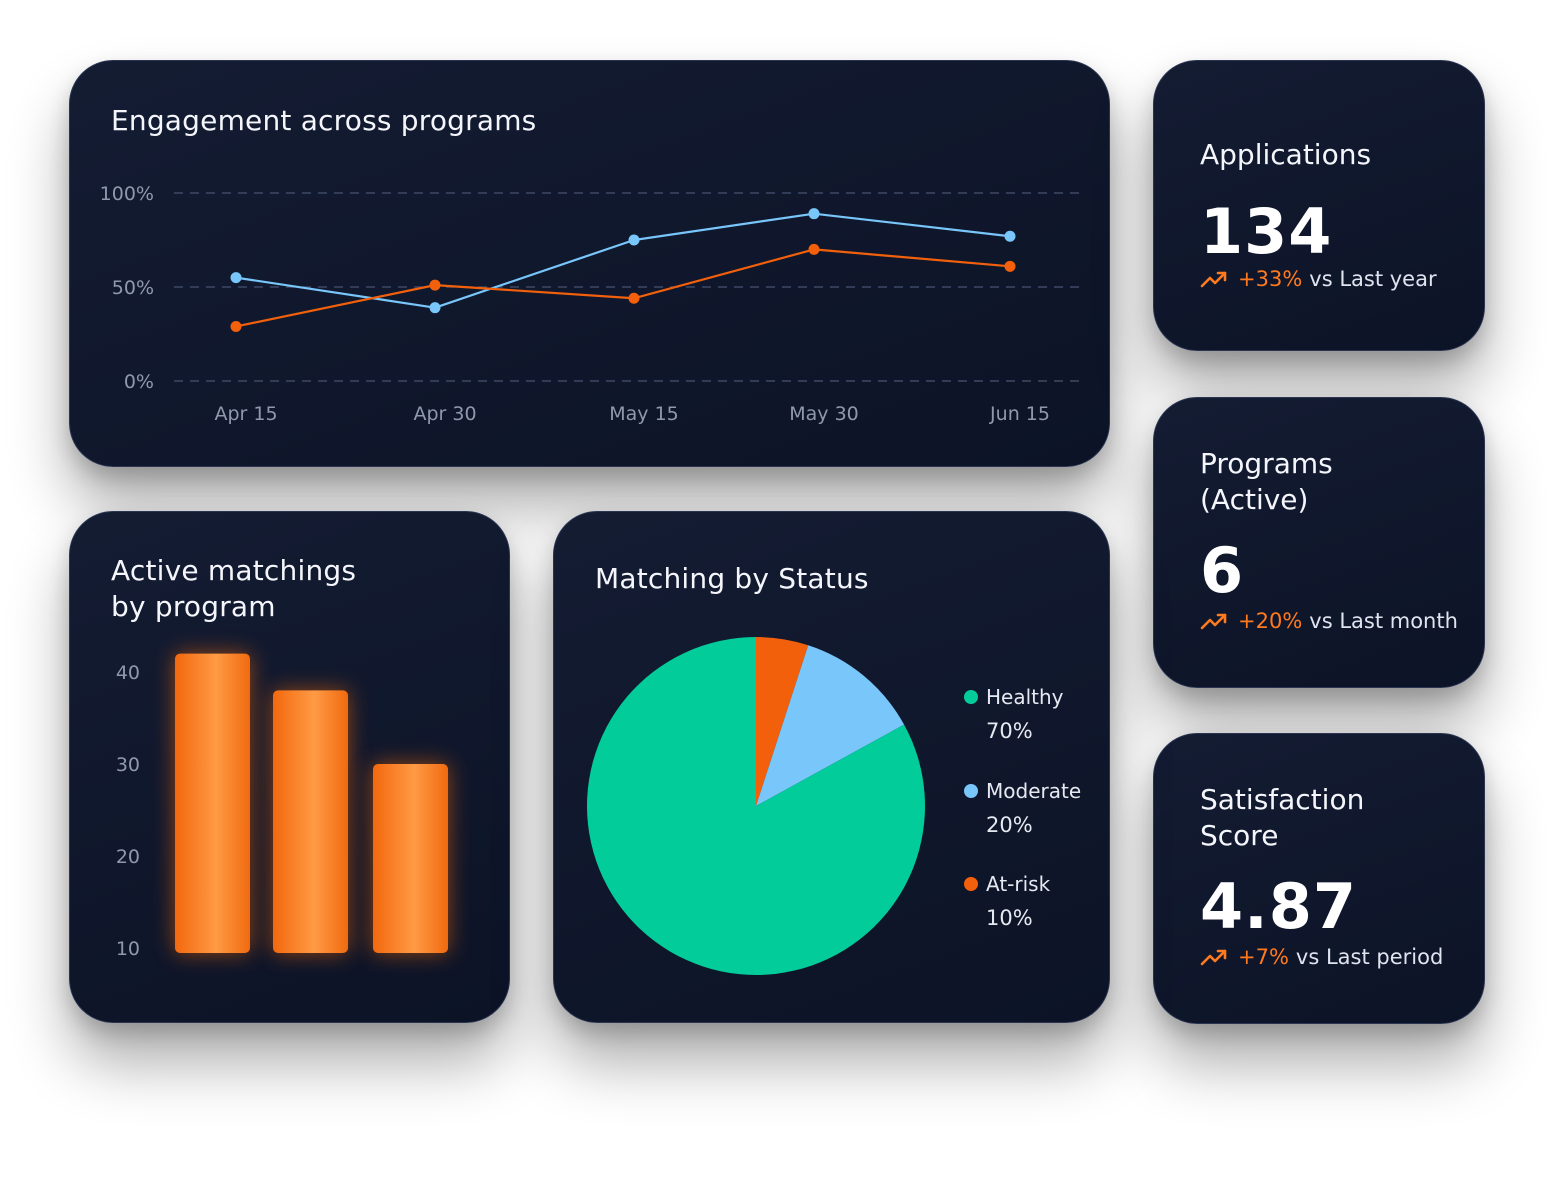 This screenshot has height=1178, width=1552. I want to click on programs-title: Programs (Active), so click(1340, 482).